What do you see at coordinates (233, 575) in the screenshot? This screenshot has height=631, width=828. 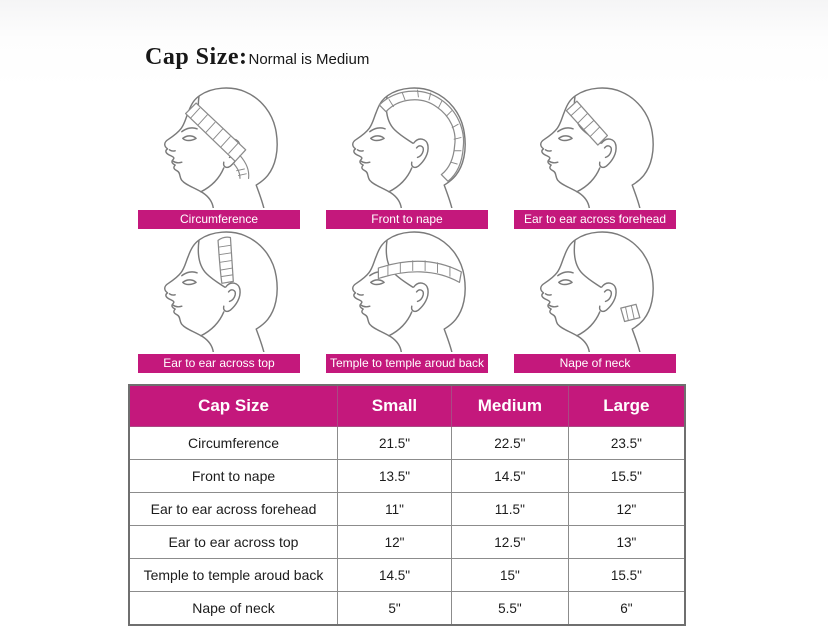 I see `row-label: Temple to temple aroud back` at bounding box center [233, 575].